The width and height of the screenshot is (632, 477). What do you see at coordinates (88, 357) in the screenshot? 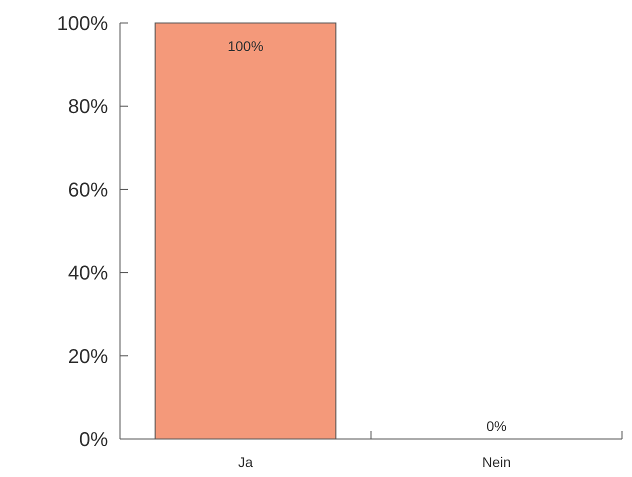
I see `y-tick-label: 20%` at bounding box center [88, 357].